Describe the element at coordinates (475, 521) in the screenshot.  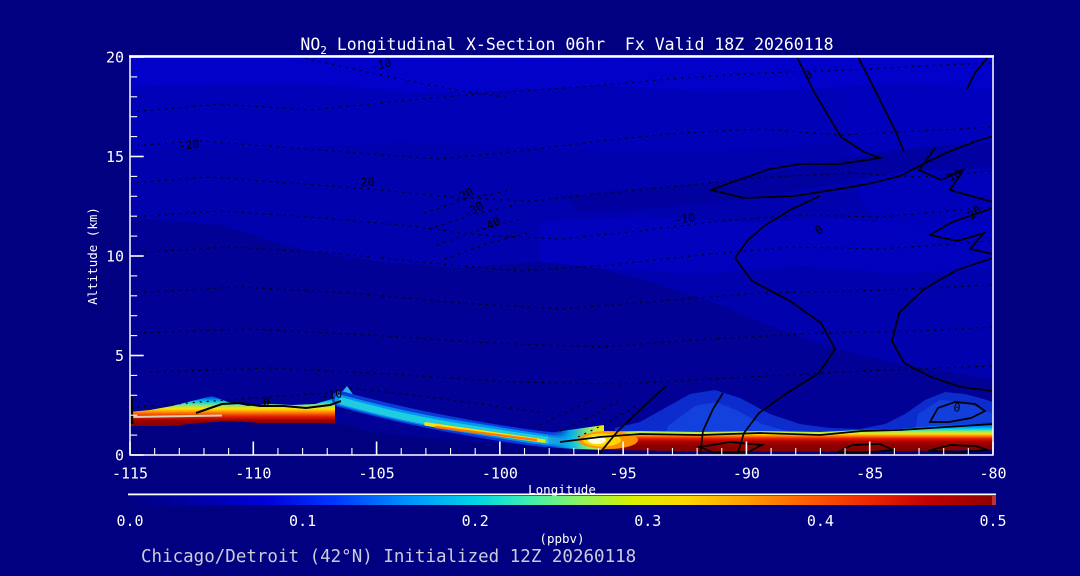
I see `colorbar-tick-label: 0.2` at that location.